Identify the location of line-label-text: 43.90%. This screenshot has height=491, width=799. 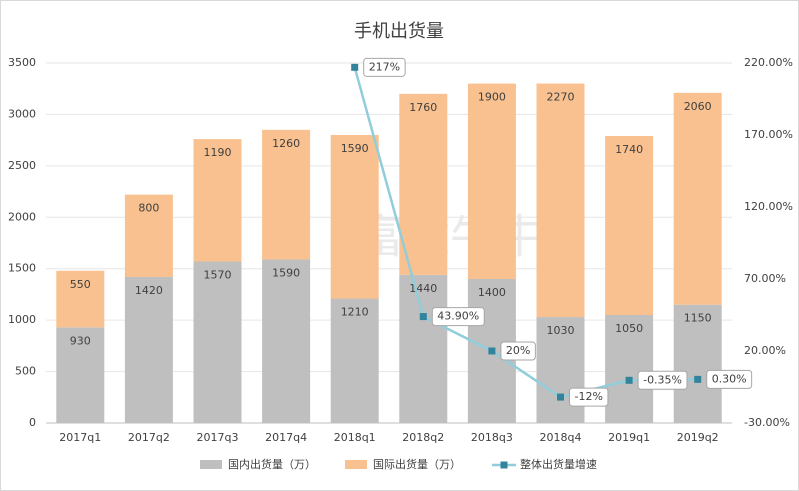
(458, 316).